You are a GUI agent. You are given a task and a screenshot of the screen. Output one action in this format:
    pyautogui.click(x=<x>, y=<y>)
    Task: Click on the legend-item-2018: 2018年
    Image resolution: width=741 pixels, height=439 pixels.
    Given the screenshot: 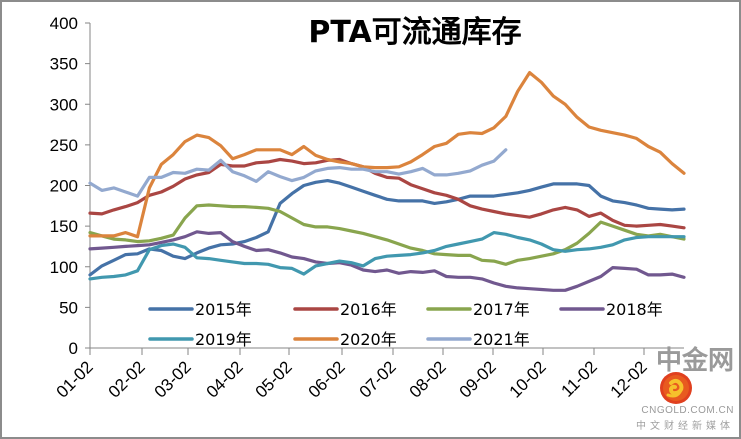 What is the action you would take?
    pyautogui.click(x=611, y=309)
    